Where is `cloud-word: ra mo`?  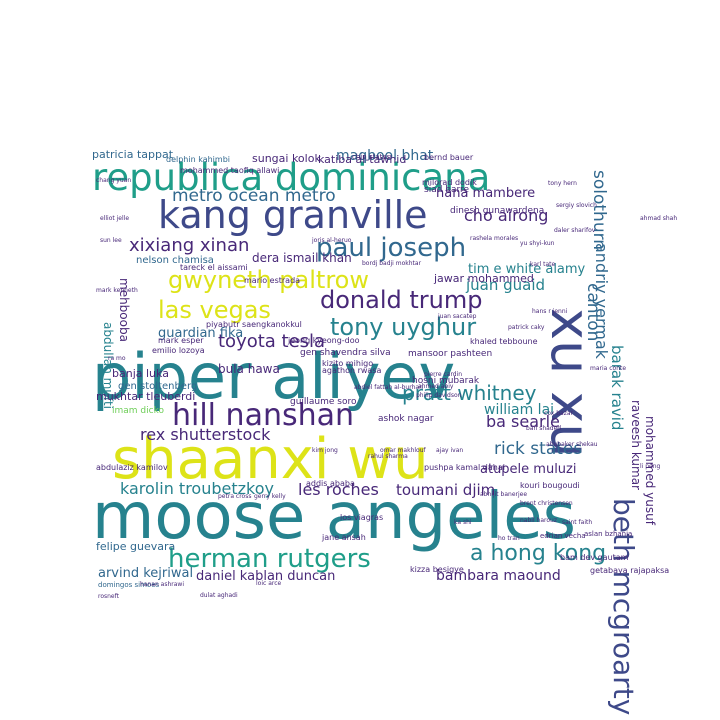 cloud-word: ra mo is located at coordinates (117, 358).